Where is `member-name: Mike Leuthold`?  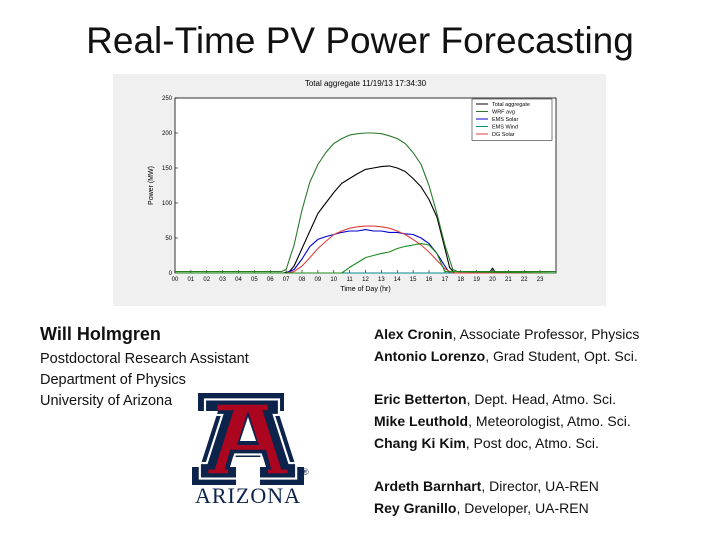 member-name: Mike Leuthold is located at coordinates (421, 421).